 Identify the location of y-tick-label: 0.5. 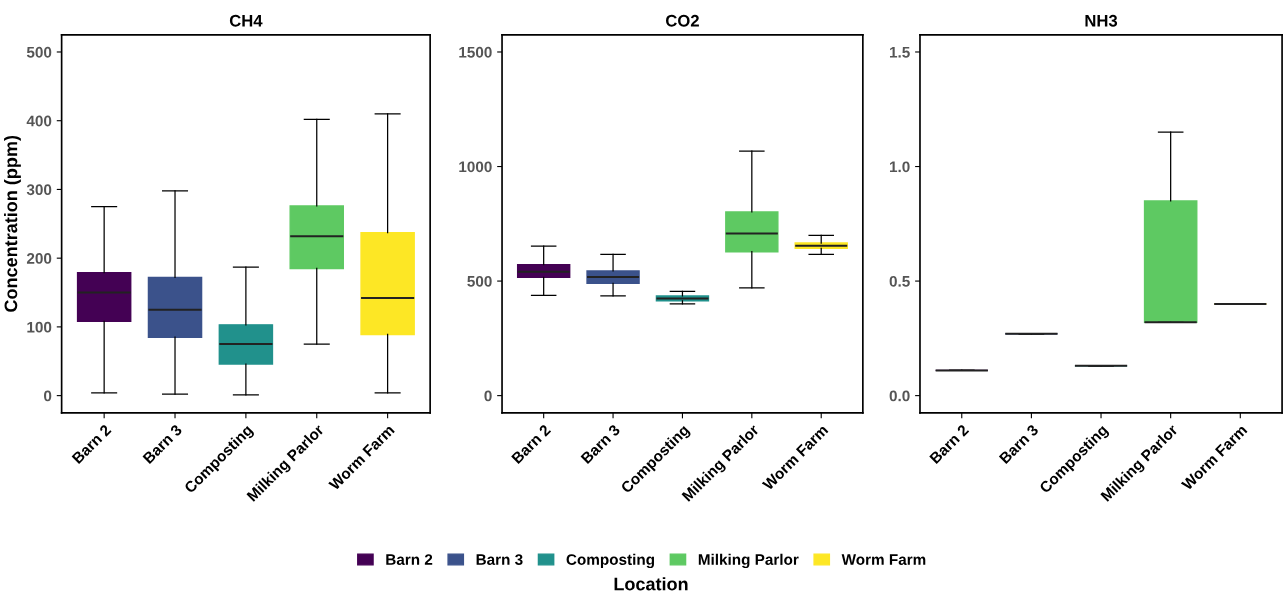
(899, 281).